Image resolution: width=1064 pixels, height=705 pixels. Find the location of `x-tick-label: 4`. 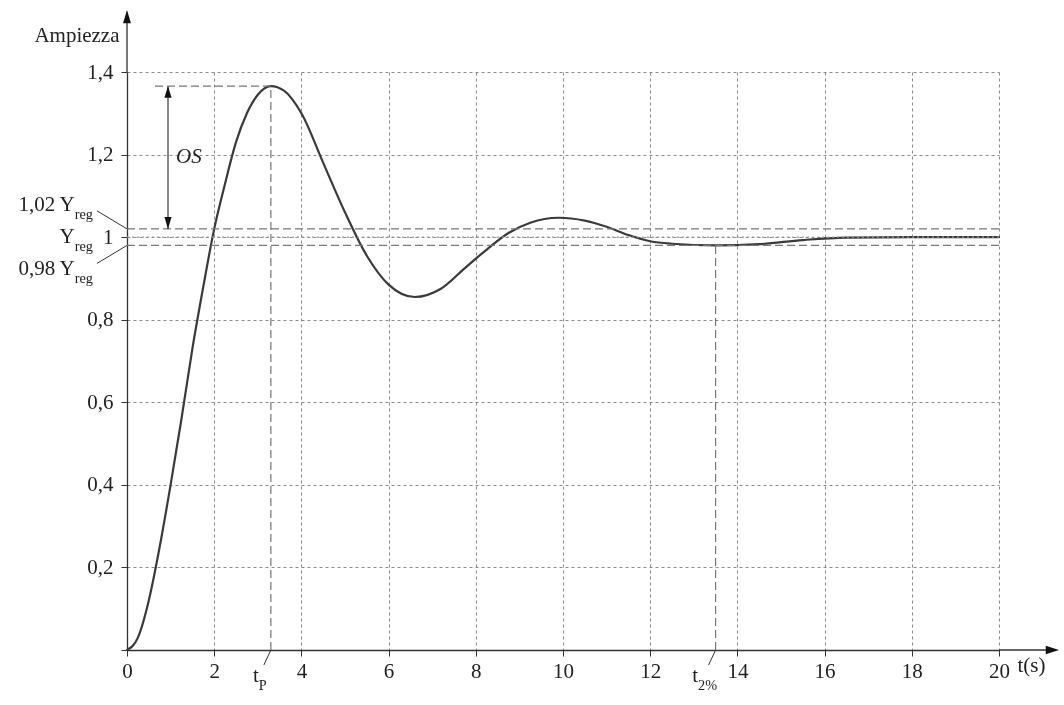

x-tick-label: 4 is located at coordinates (302, 670).